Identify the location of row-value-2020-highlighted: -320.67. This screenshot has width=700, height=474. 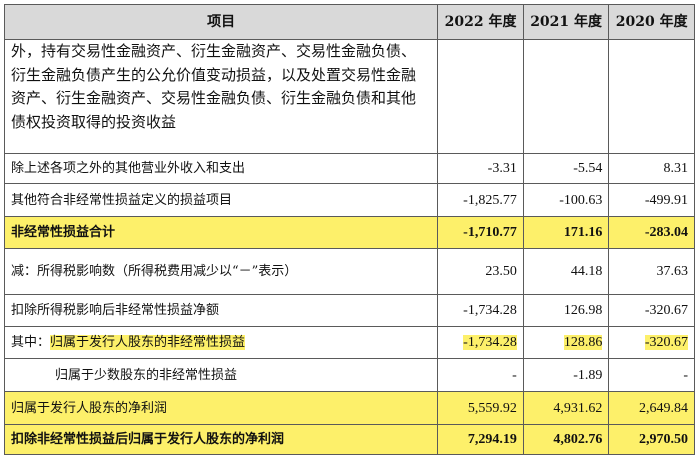
(666, 342).